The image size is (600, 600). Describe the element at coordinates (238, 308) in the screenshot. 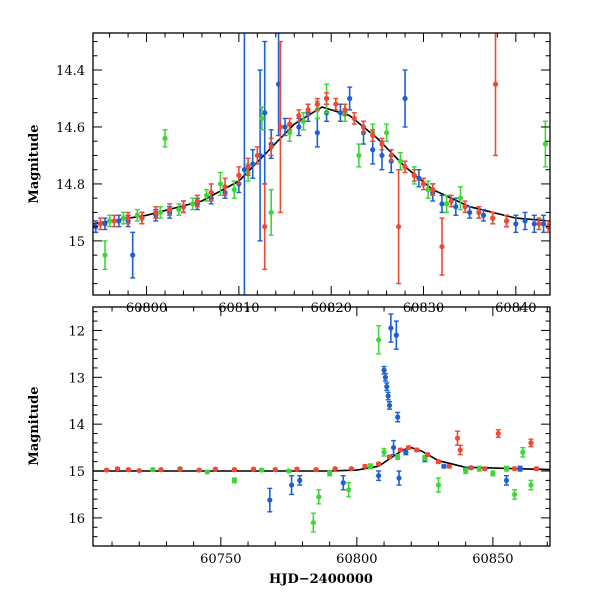

I see `x-tick-label: 60810` at that location.